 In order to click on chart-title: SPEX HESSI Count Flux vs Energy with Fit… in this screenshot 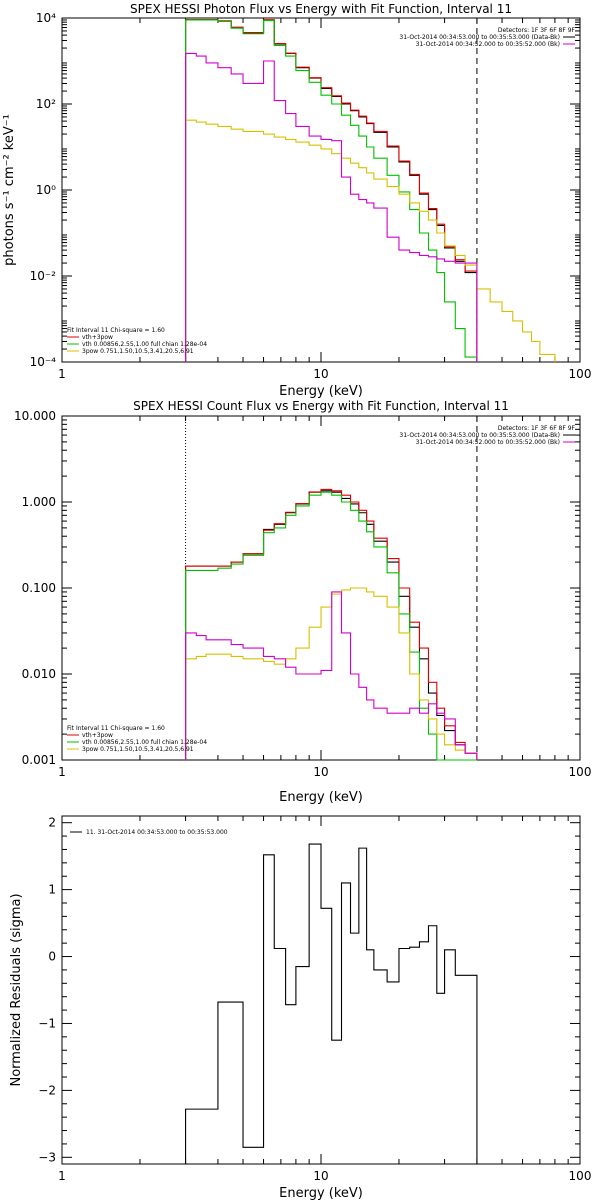, I will do `click(321, 406)`.